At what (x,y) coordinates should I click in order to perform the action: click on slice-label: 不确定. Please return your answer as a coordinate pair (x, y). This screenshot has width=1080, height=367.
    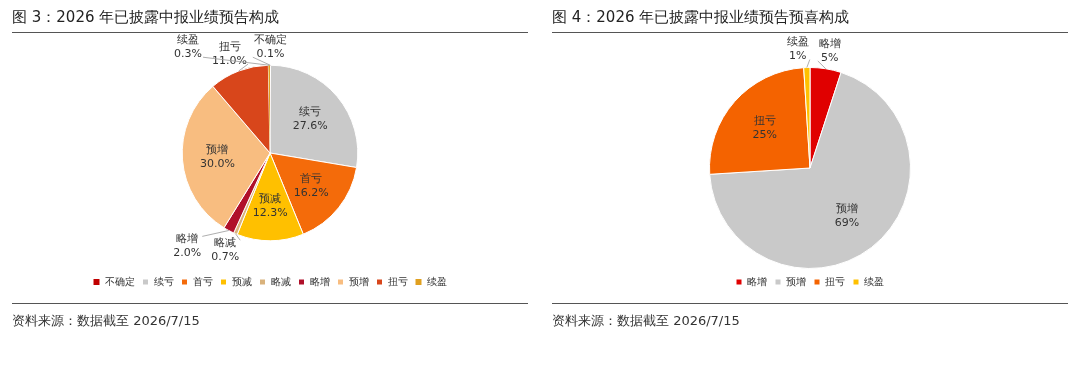
    Looking at the image, I should click on (270, 40).